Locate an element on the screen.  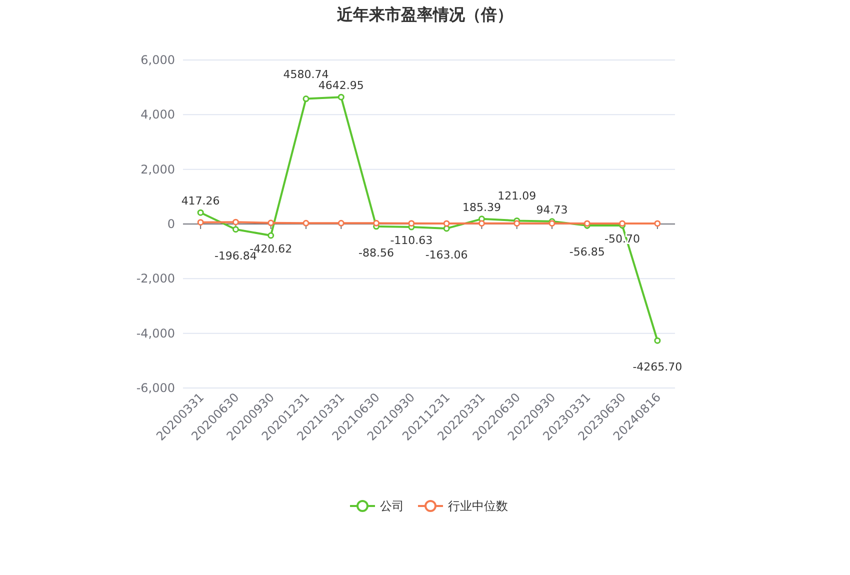
data-label: 185.39 is located at coordinates (481, 207).